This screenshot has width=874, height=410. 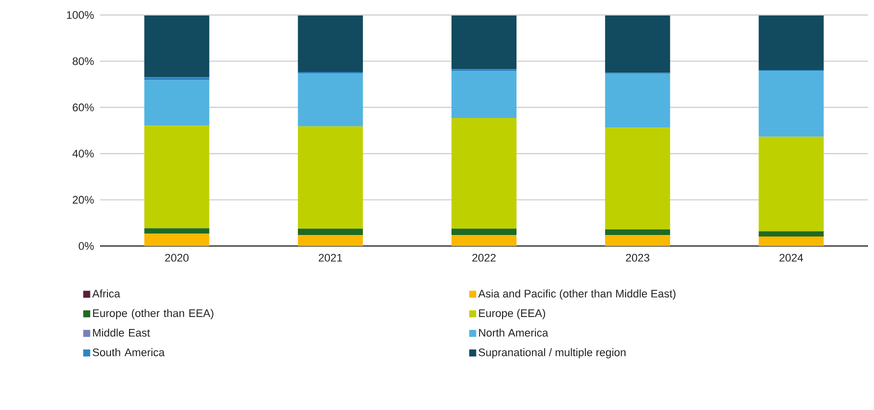 What do you see at coordinates (83, 61) in the screenshot?
I see `y-tick-label: 80%` at bounding box center [83, 61].